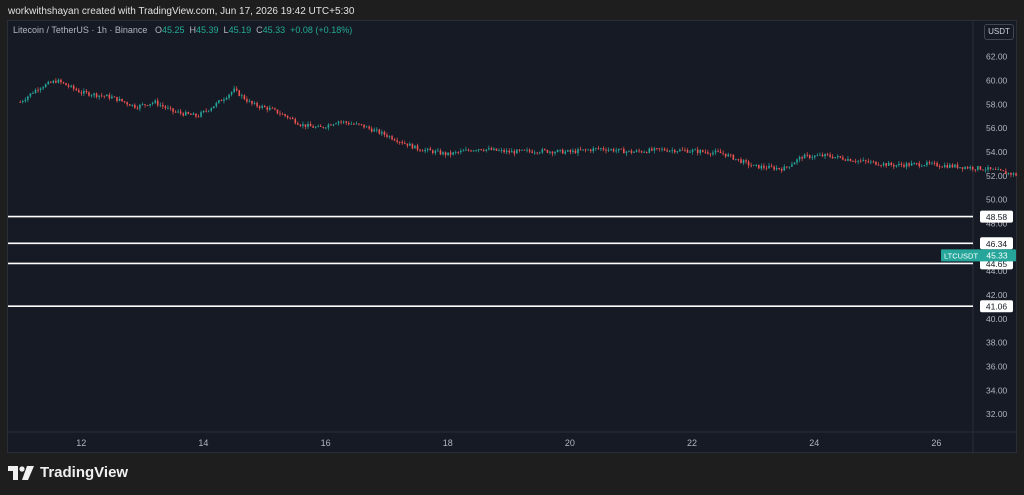 This screenshot has height=495, width=1024. I want to click on x-tick-label: 16, so click(326, 443).